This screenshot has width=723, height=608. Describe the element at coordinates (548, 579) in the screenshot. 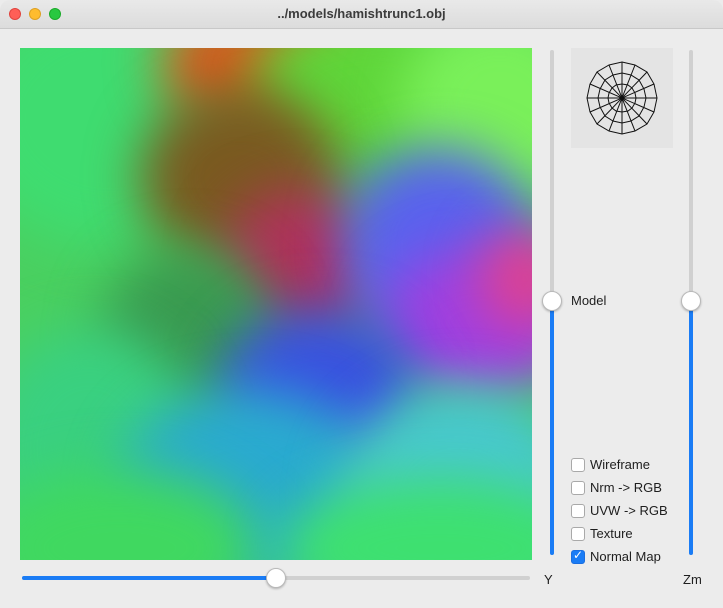

I see `y-slider-label: Y` at that location.